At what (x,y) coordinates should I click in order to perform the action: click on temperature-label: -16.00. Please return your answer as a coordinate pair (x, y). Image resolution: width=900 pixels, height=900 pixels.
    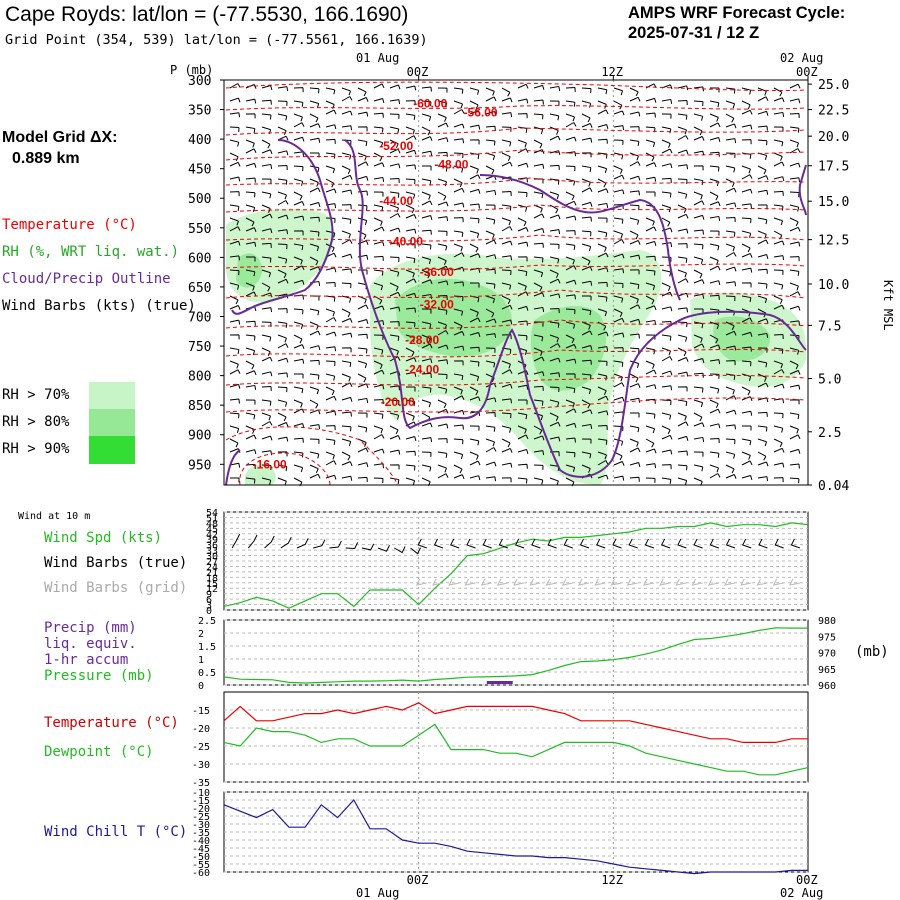
    Looking at the image, I should click on (270, 464).